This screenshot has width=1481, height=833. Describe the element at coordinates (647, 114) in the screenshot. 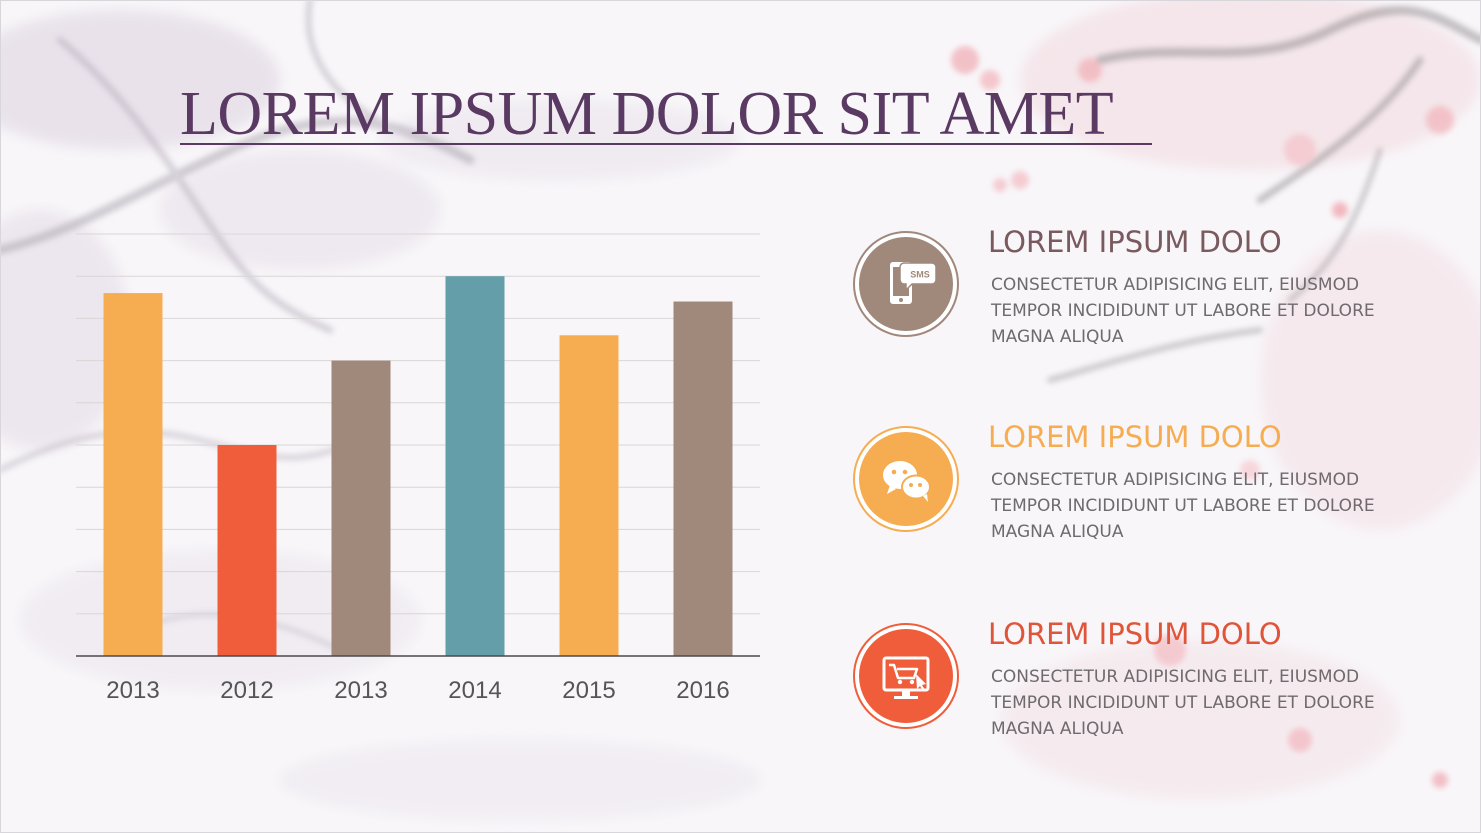

I see `page-title: LOREM IPSUM DOLOR SIT AMET` at that location.